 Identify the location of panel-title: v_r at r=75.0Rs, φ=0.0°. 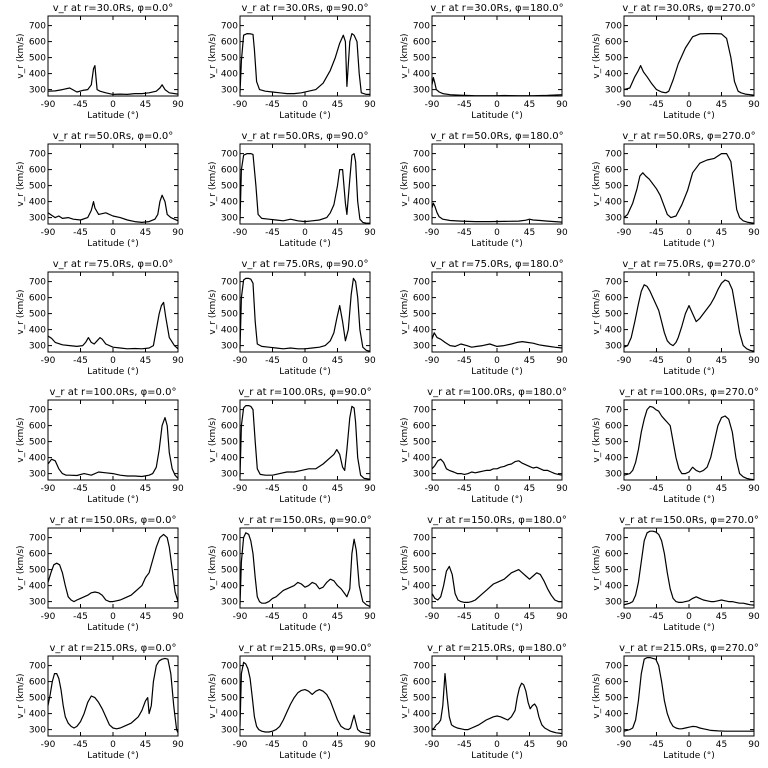
(113, 264).